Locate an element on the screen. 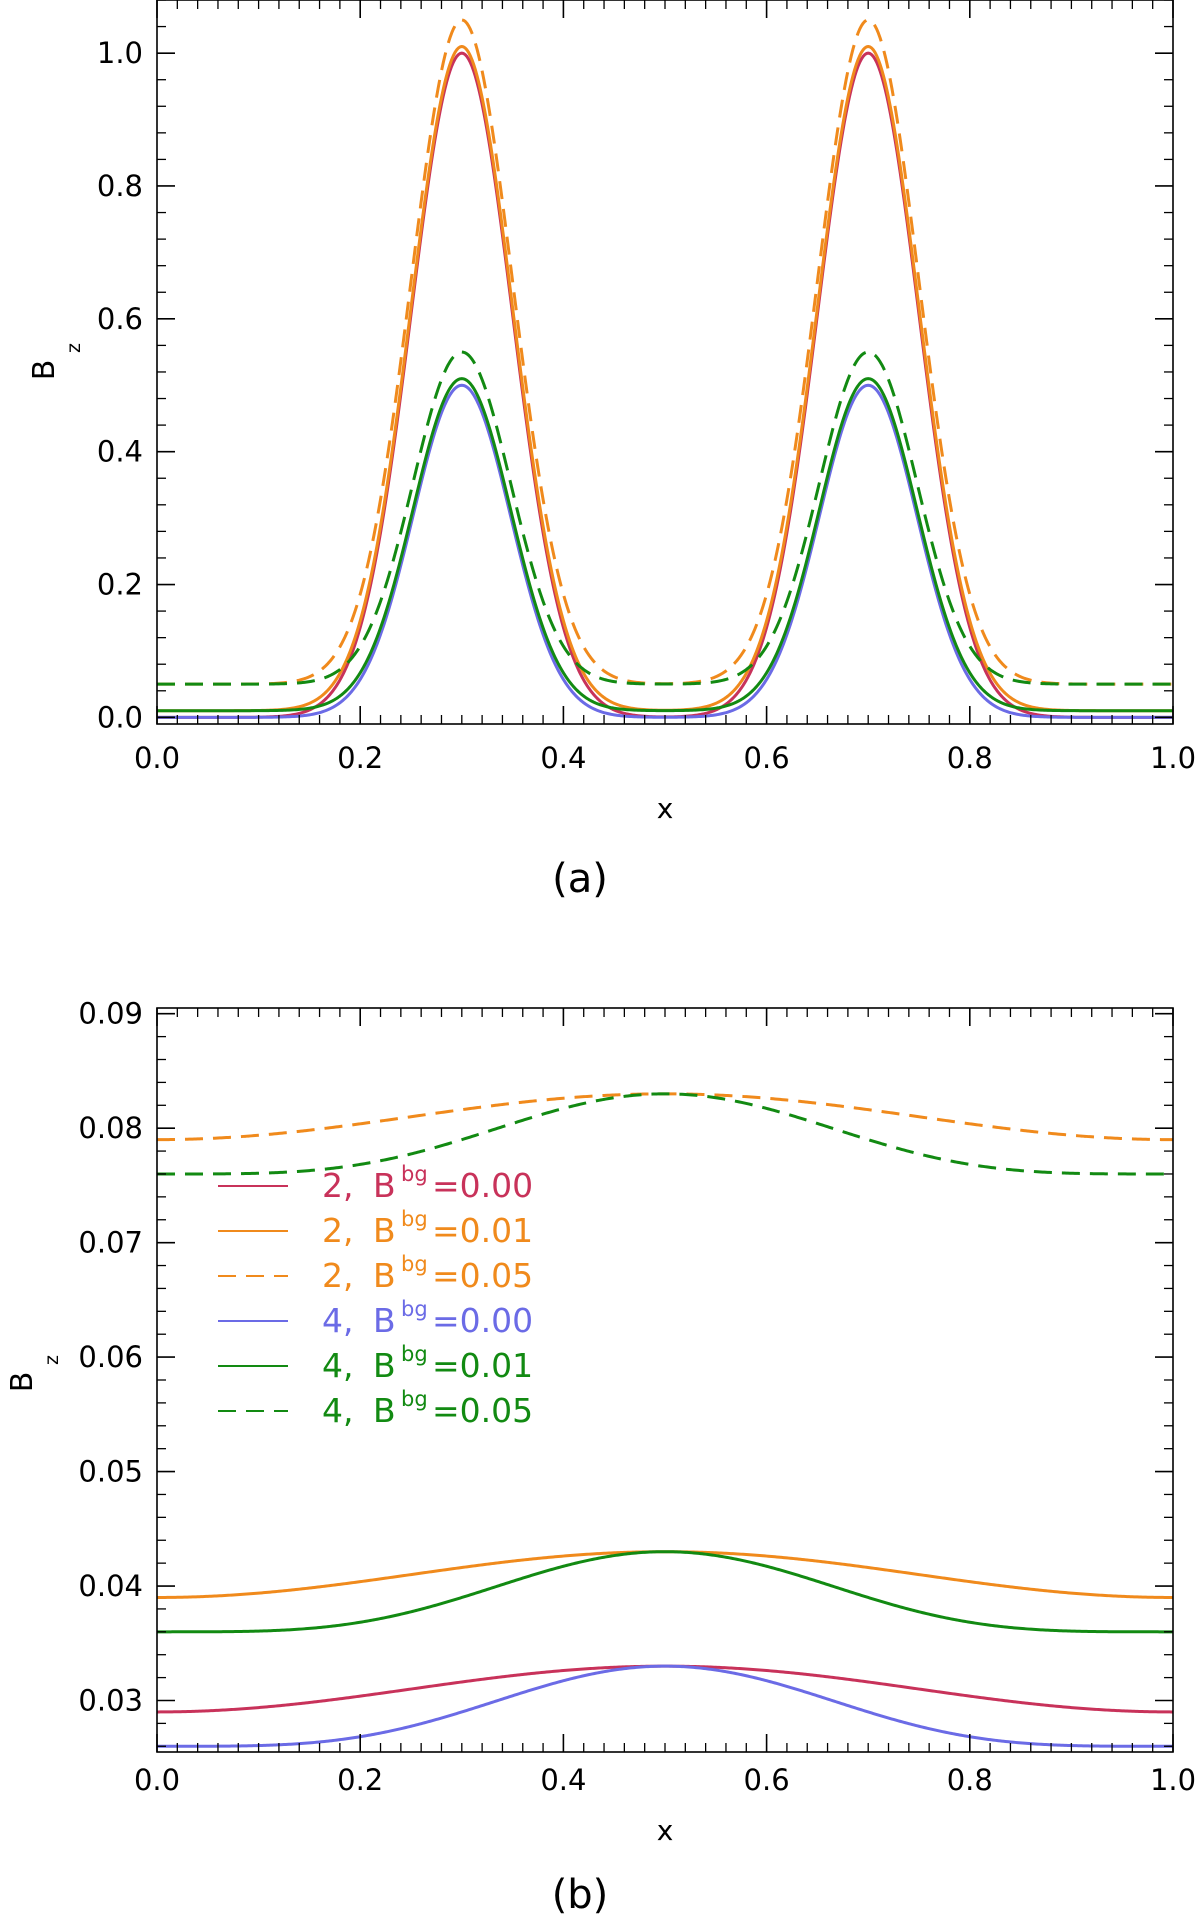  y-tick-label: 0.03 is located at coordinates (110, 1700).